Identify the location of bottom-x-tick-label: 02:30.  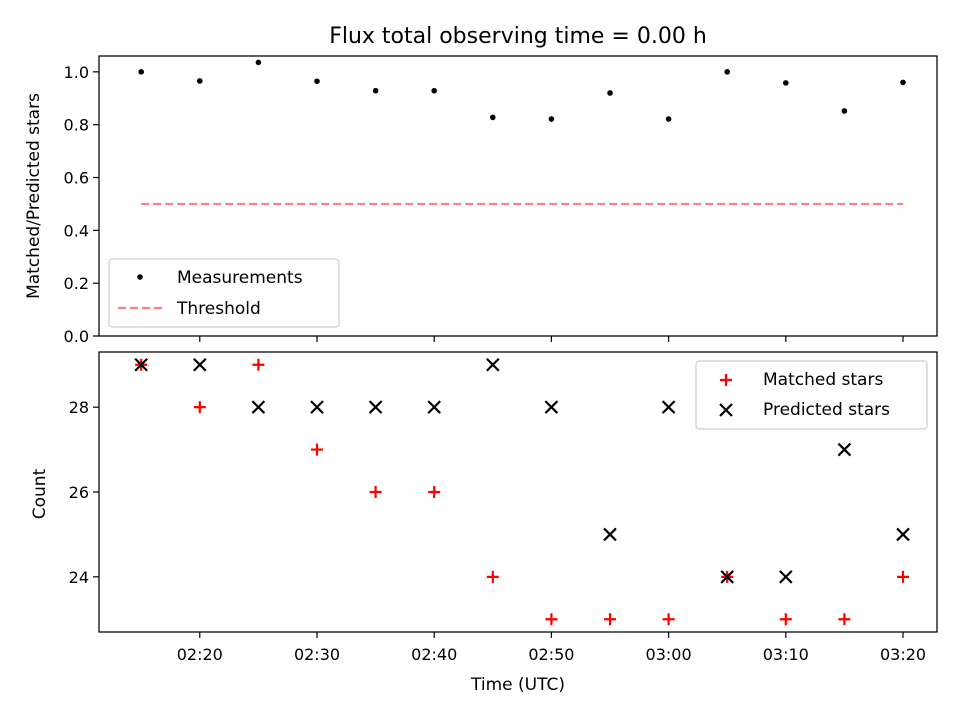
(317, 654).